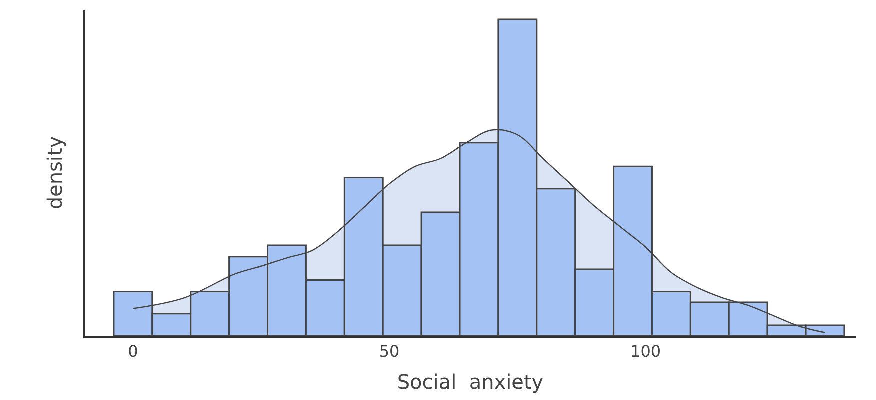 Image resolution: width=876 pixels, height=400 pixels. What do you see at coordinates (470, 382) in the screenshot?
I see `x-axis-title: Social anxiety` at bounding box center [470, 382].